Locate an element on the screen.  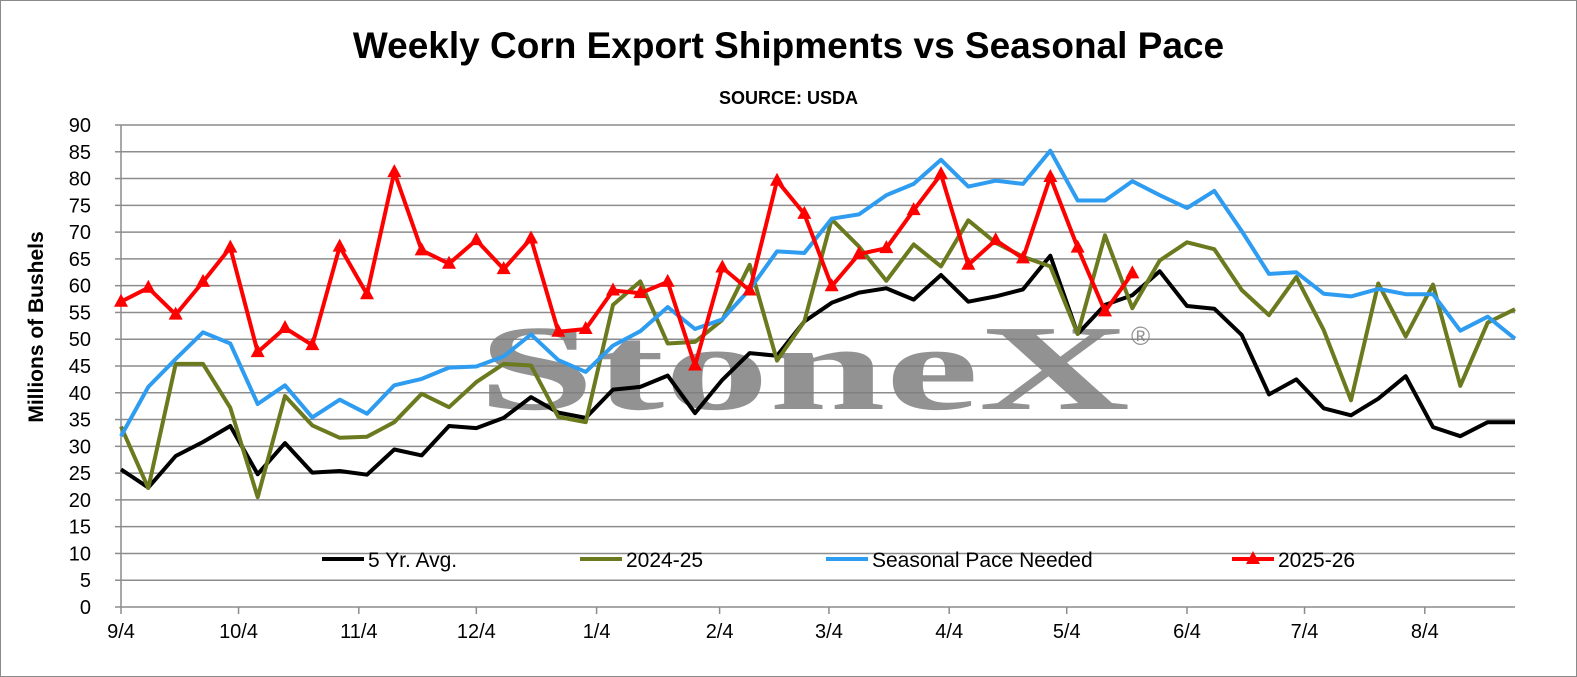
y-tick-label: 0 is located at coordinates (85, 608).